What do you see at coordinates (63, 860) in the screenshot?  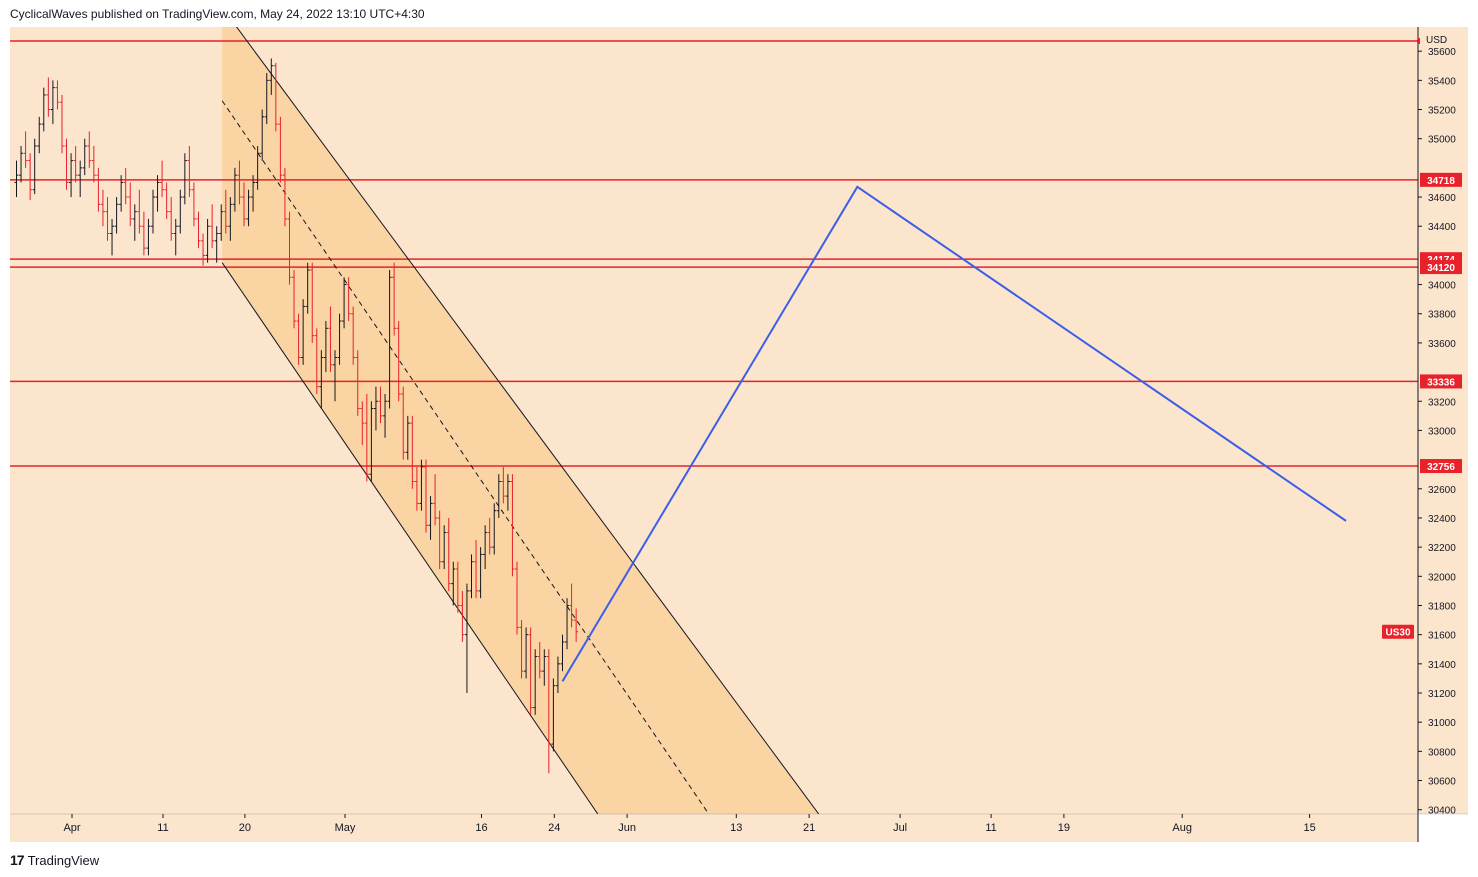 I see `brand-name: TradingView` at bounding box center [63, 860].